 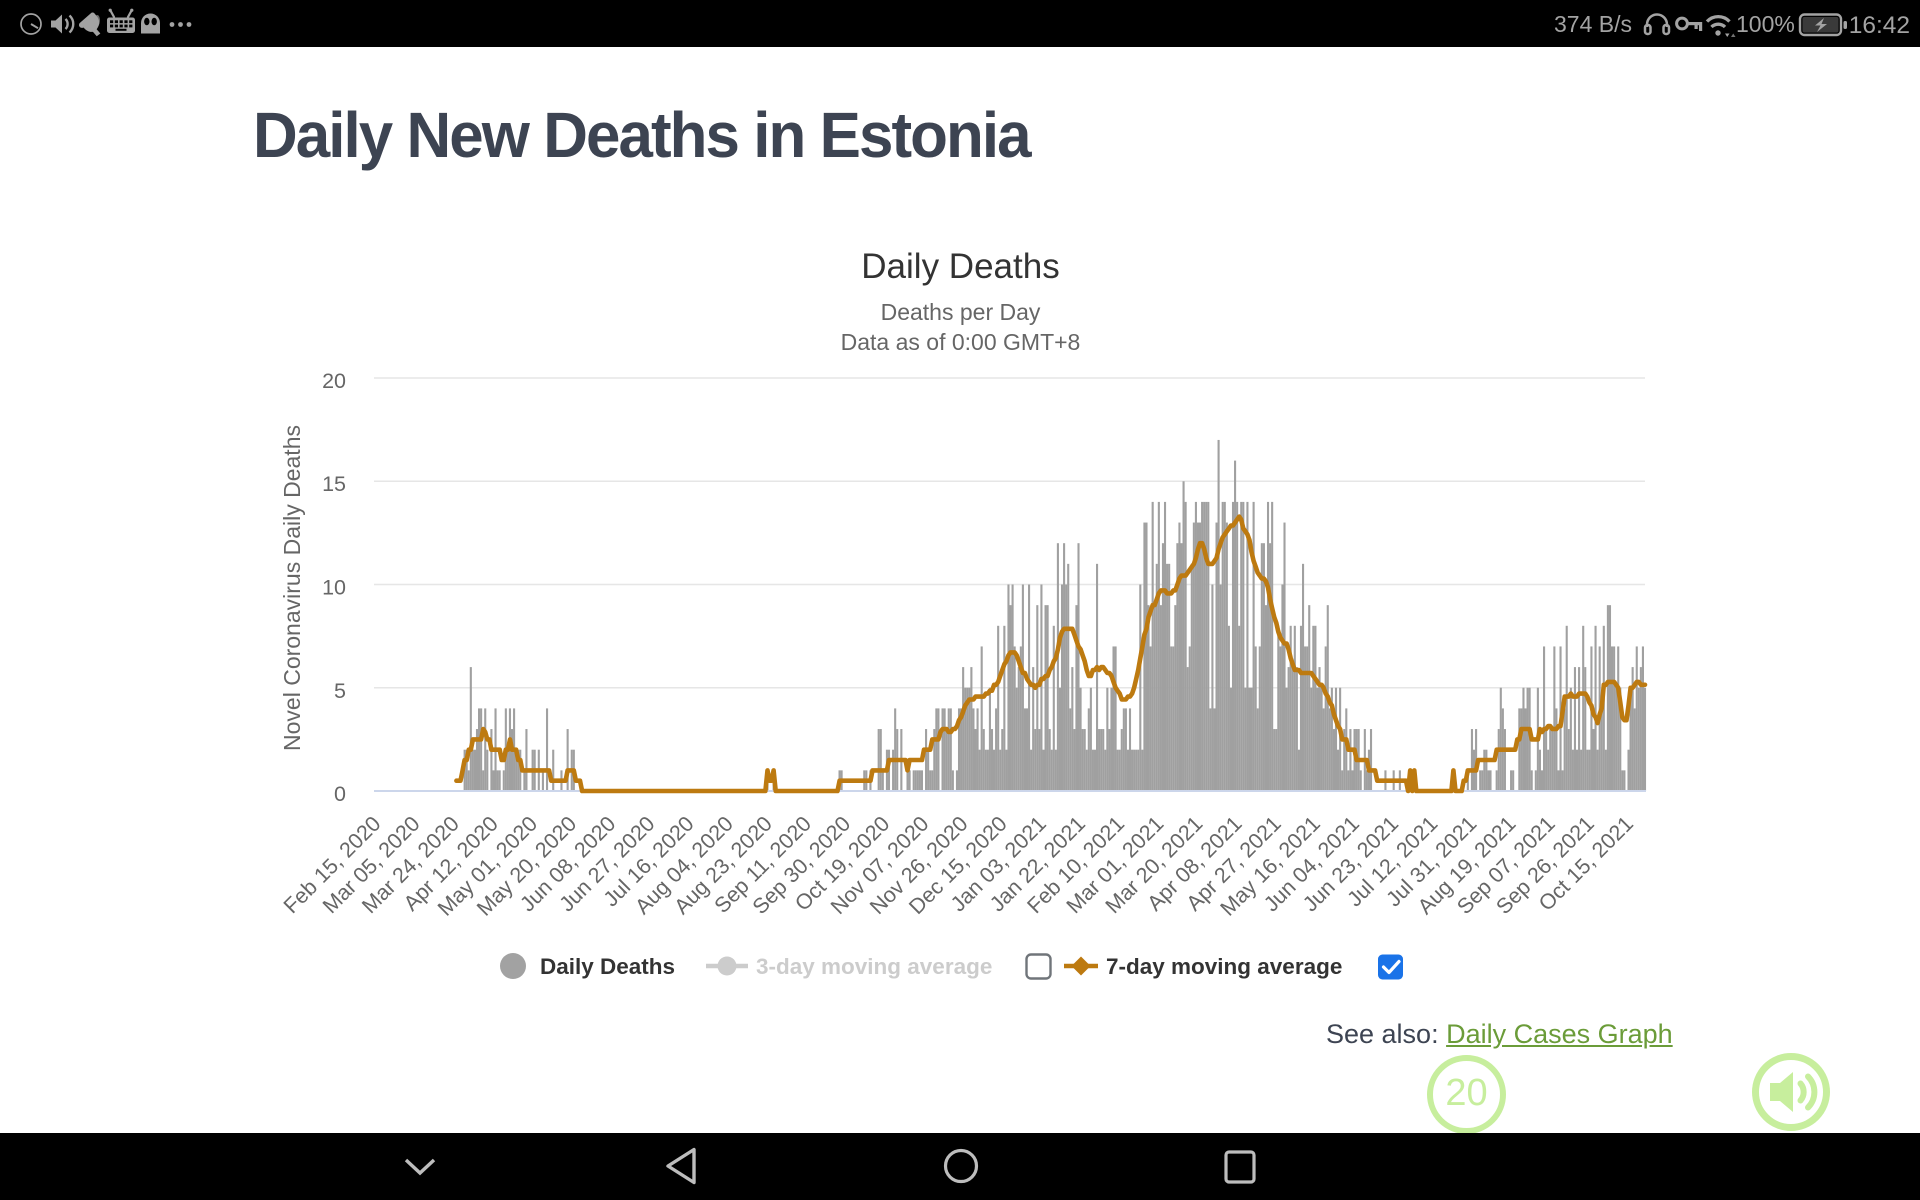 What do you see at coordinates (1879, 25) in the screenshot?
I see `svg-text: 16:42` at bounding box center [1879, 25].